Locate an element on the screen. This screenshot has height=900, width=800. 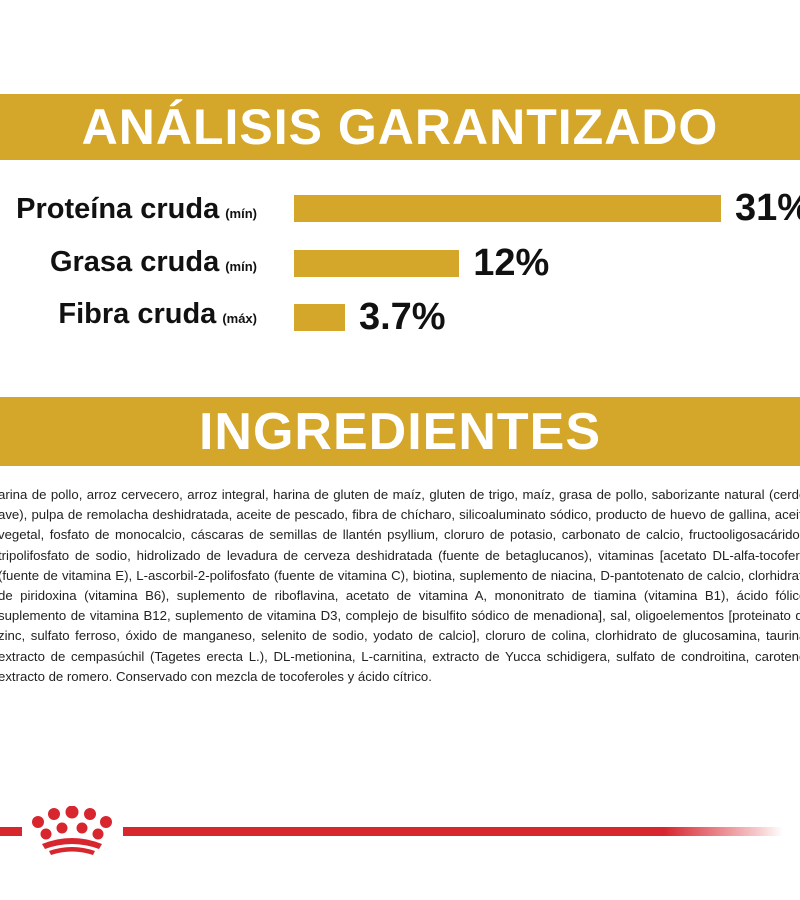
footer-red-line-left is located at coordinates (11, 831).